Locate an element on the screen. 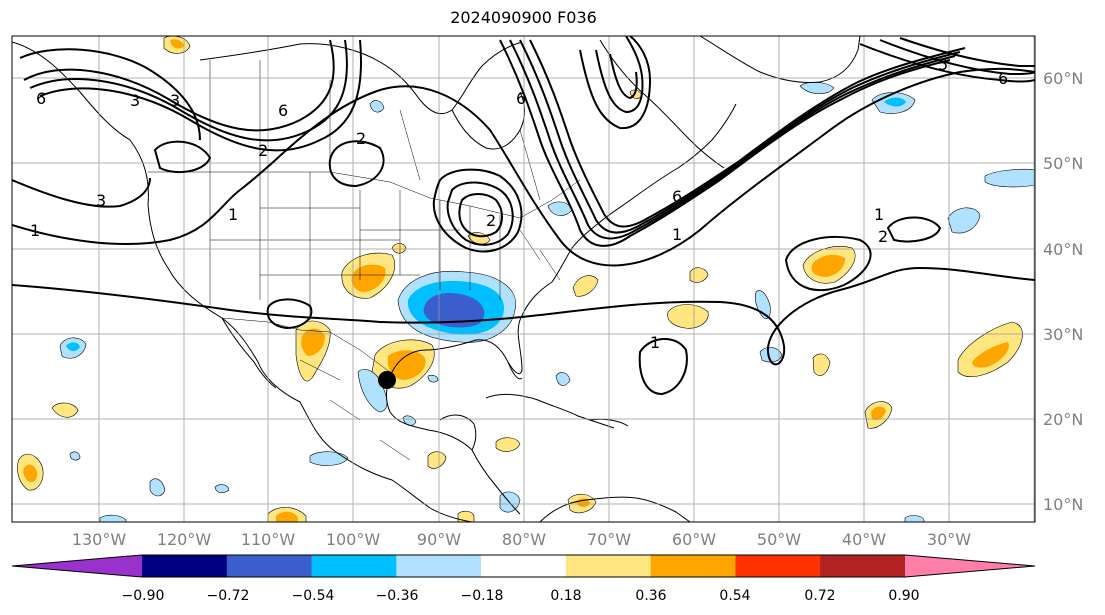 This screenshot has width=1105, height=615. colorbar-tick-label: 0.90 is located at coordinates (903, 596).